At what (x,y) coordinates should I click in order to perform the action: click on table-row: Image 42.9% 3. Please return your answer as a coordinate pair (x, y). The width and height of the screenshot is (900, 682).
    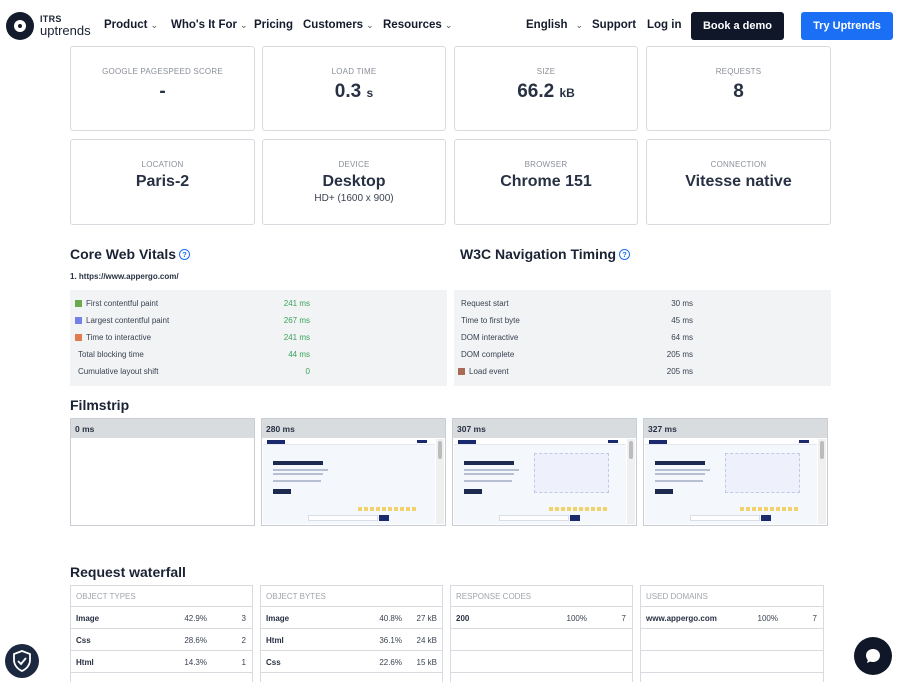
    Looking at the image, I should click on (161, 618).